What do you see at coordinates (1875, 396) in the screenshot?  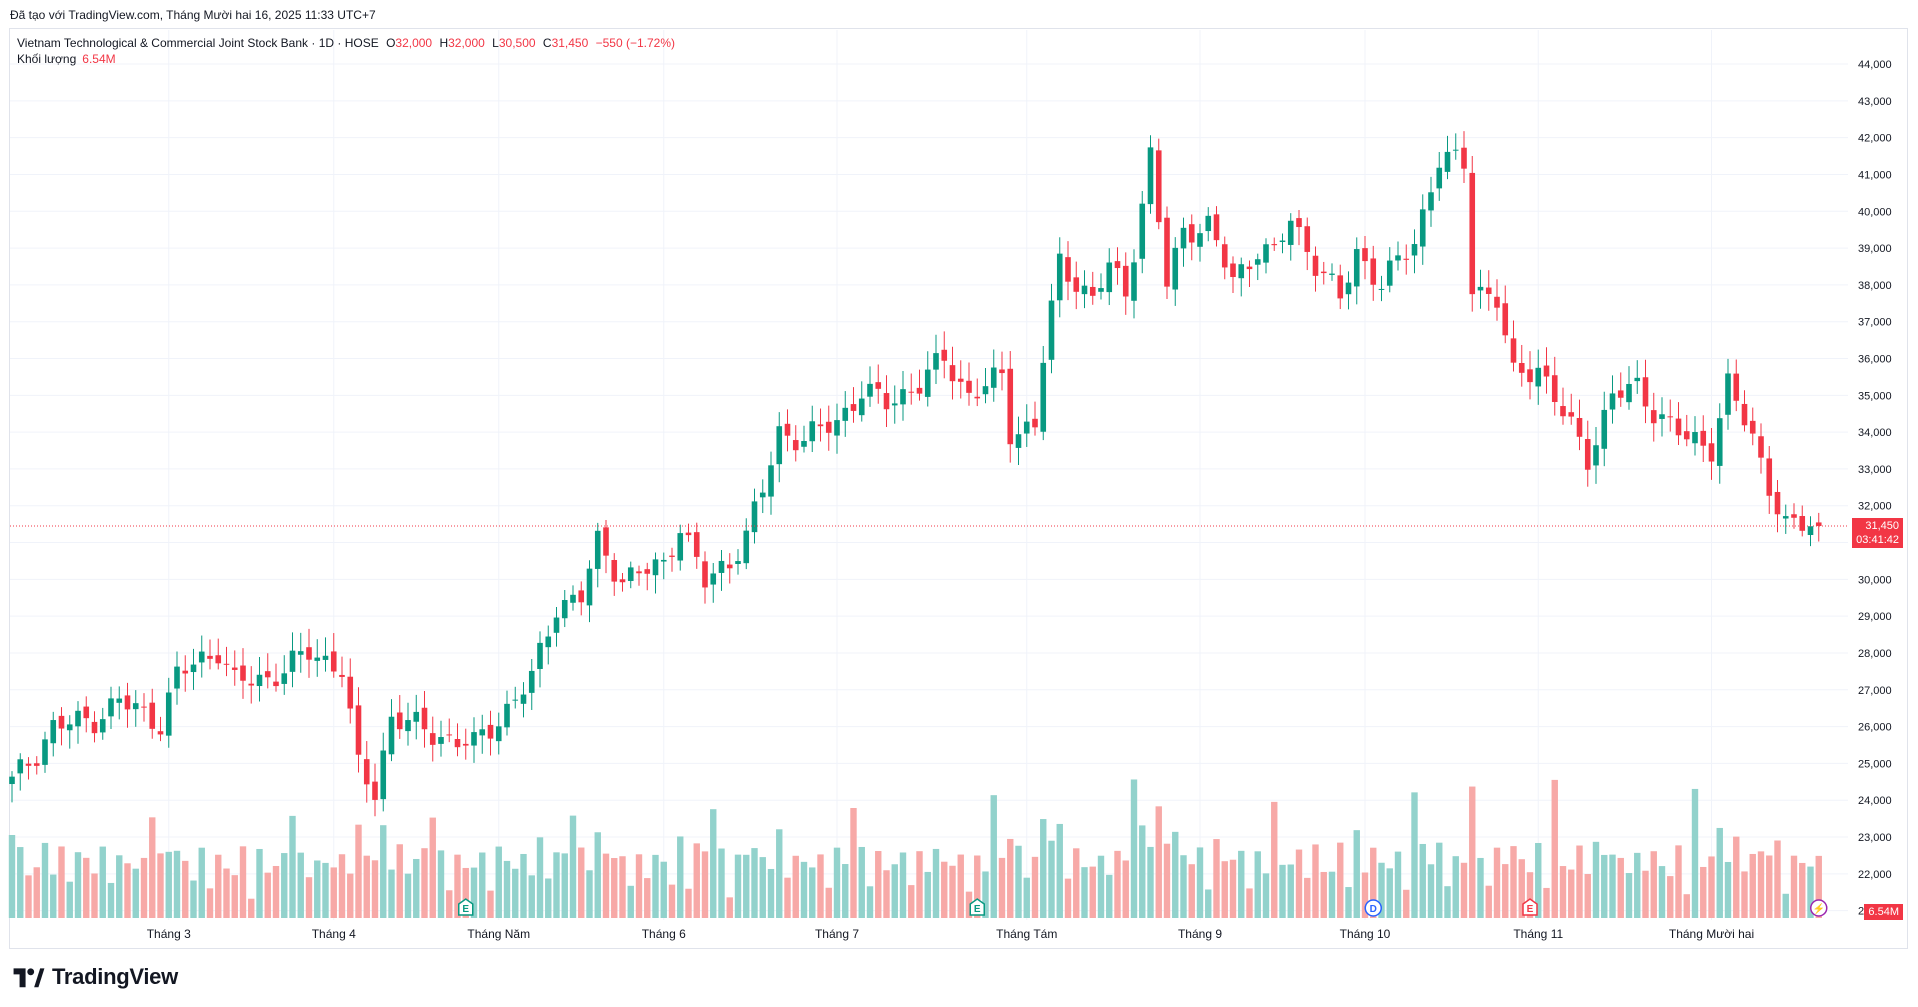 I see `price-tick-label: 35,000` at bounding box center [1875, 396].